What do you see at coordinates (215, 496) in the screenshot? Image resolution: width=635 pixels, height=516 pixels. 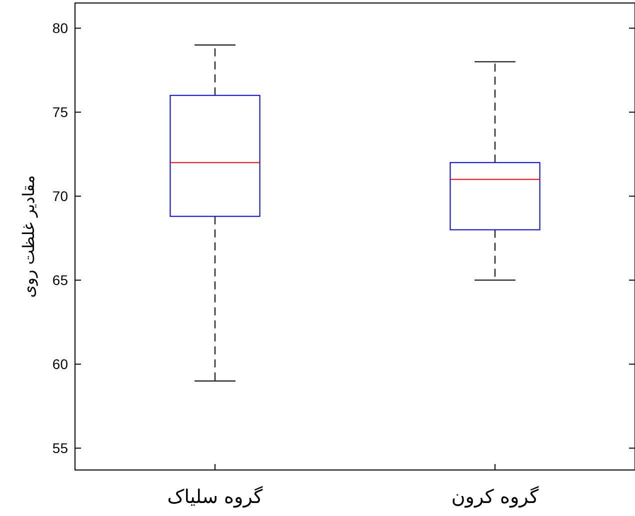 I see `x-tick-label: گروه سلیاک` at bounding box center [215, 496].